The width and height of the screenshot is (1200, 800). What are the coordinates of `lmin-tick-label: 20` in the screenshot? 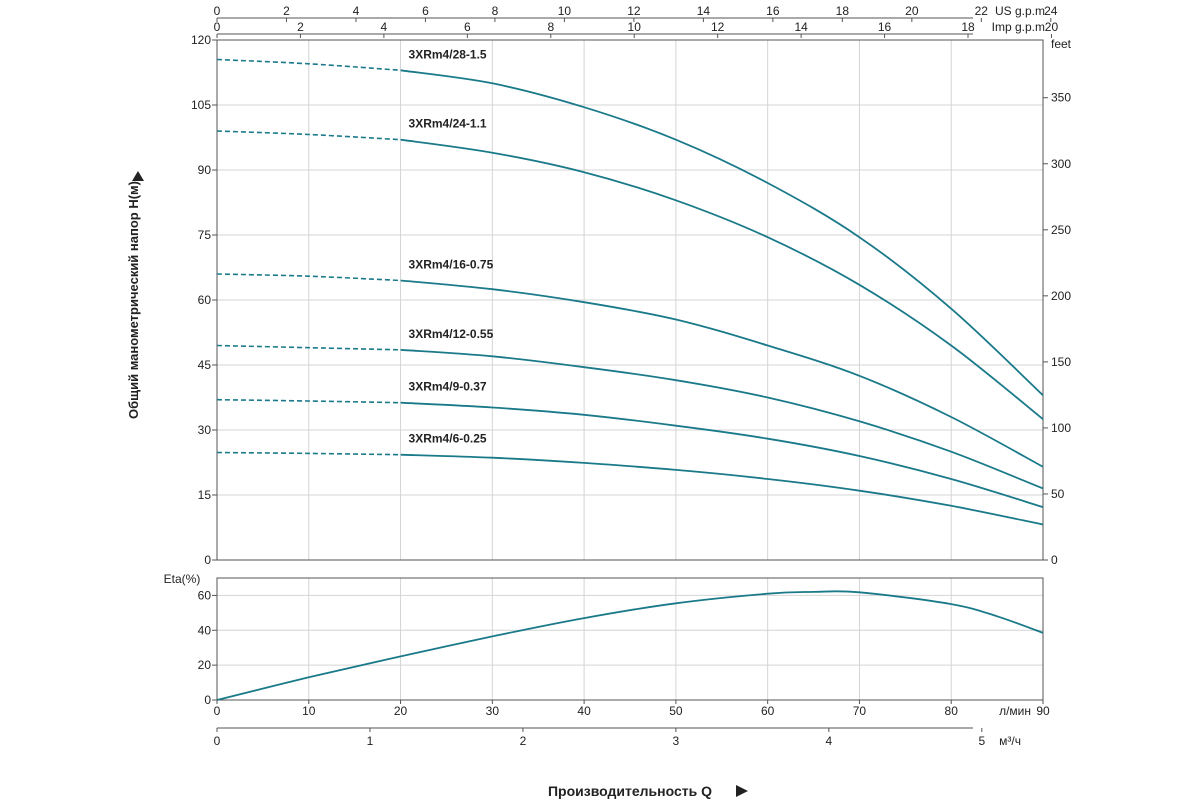 It's located at (401, 711).